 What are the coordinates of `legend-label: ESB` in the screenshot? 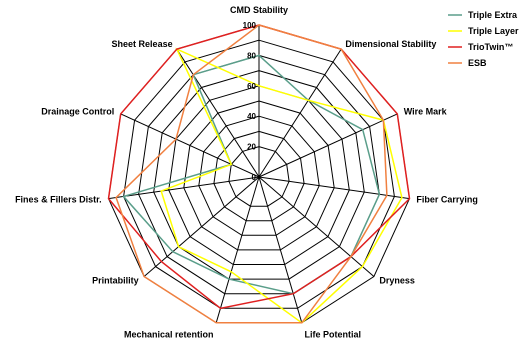 It's located at (477, 63).